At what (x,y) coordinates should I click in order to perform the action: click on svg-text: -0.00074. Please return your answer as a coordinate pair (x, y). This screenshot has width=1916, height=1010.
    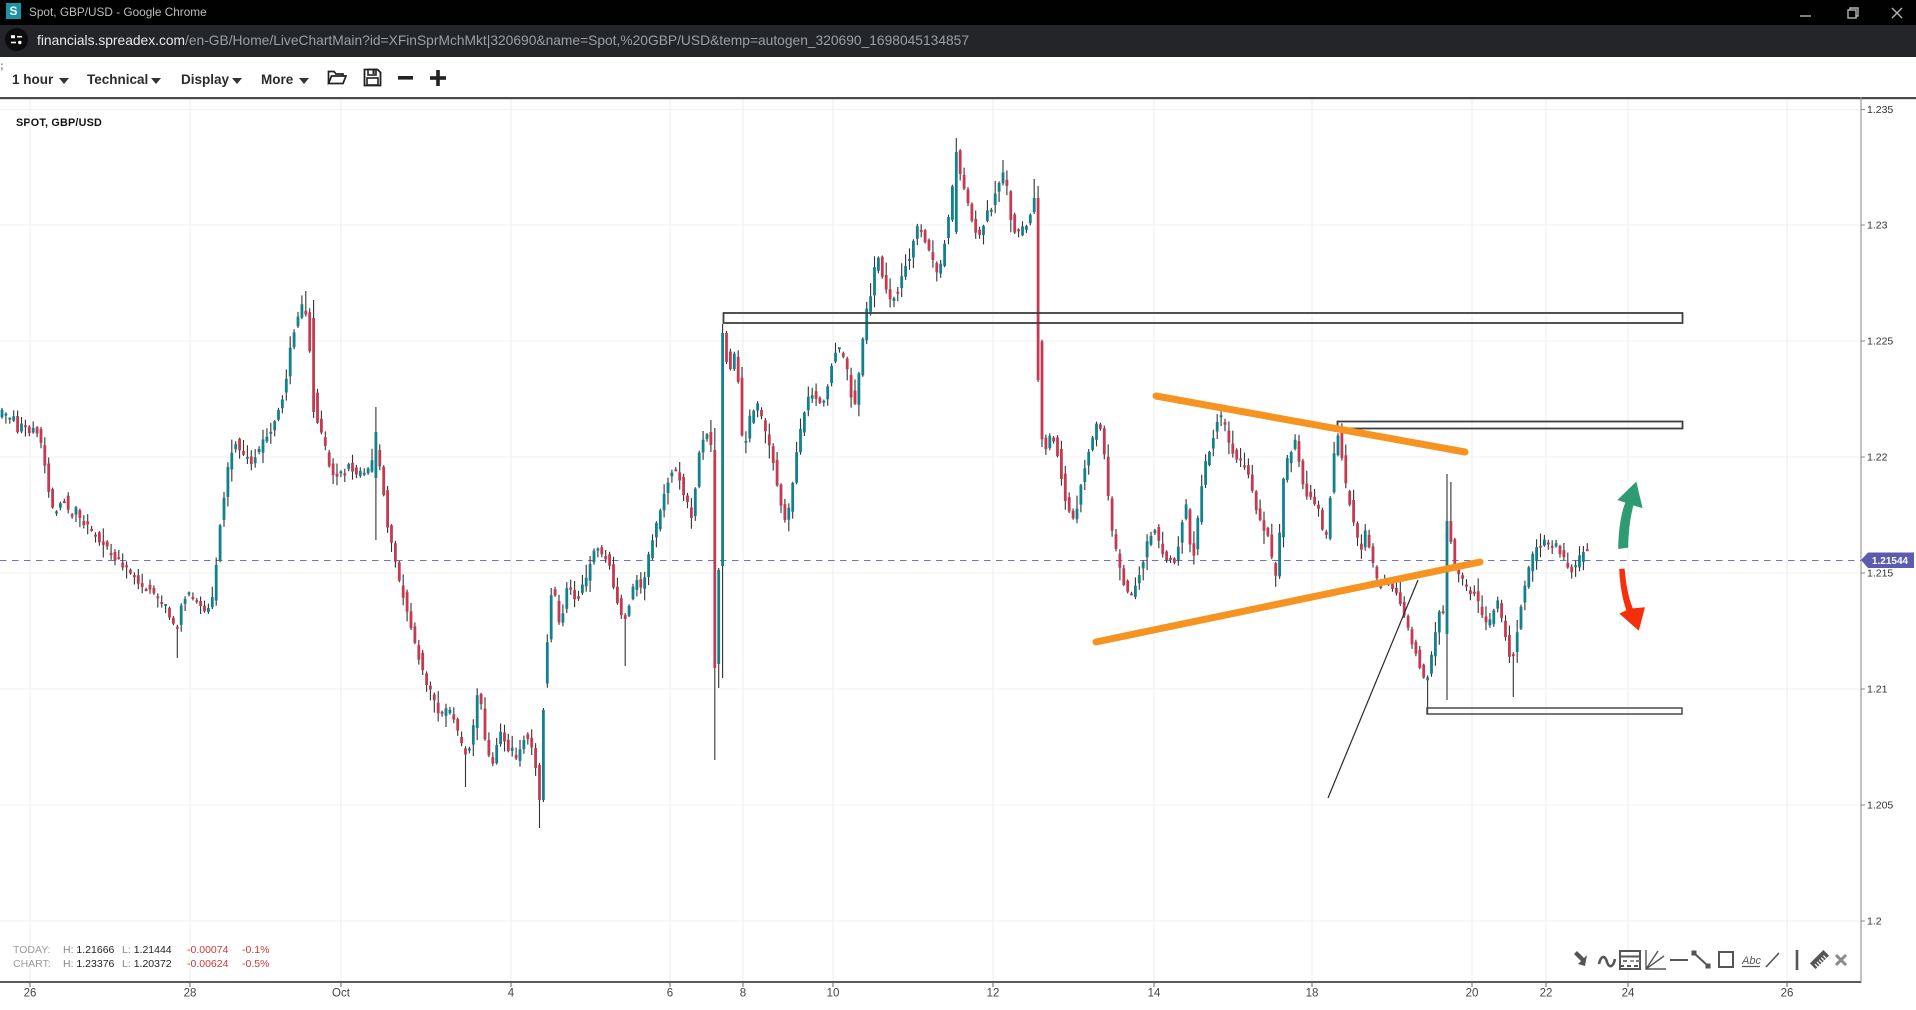
    Looking at the image, I should click on (208, 950).